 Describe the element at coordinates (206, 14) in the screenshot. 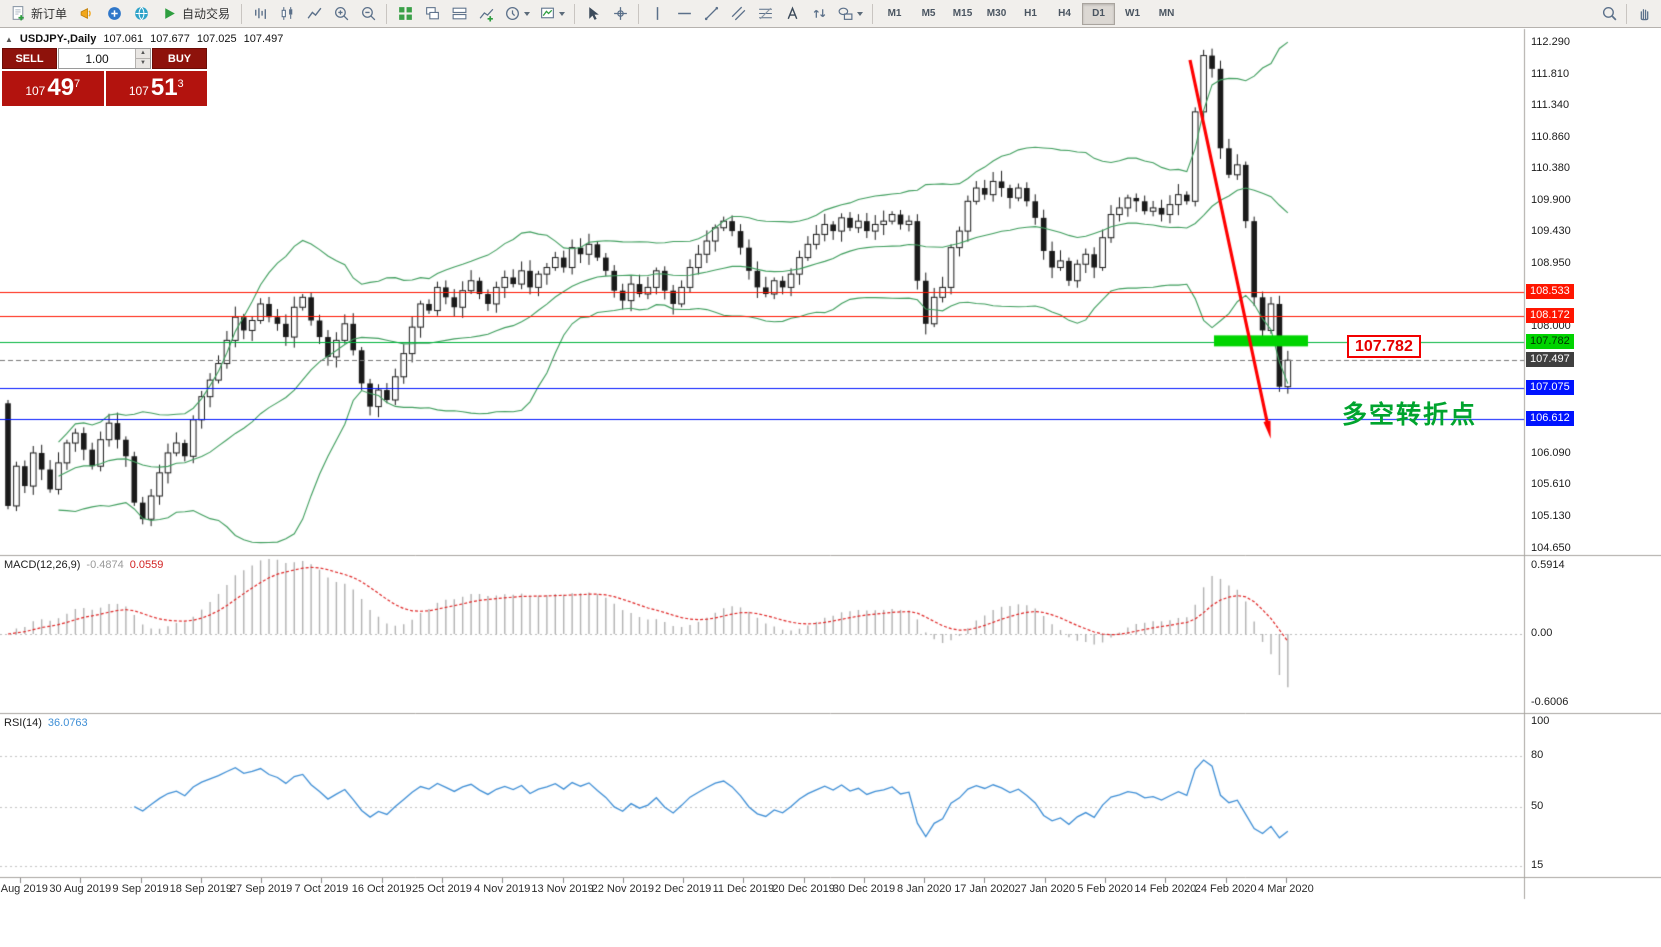

I see `autotrading-label: 自动交易` at that location.